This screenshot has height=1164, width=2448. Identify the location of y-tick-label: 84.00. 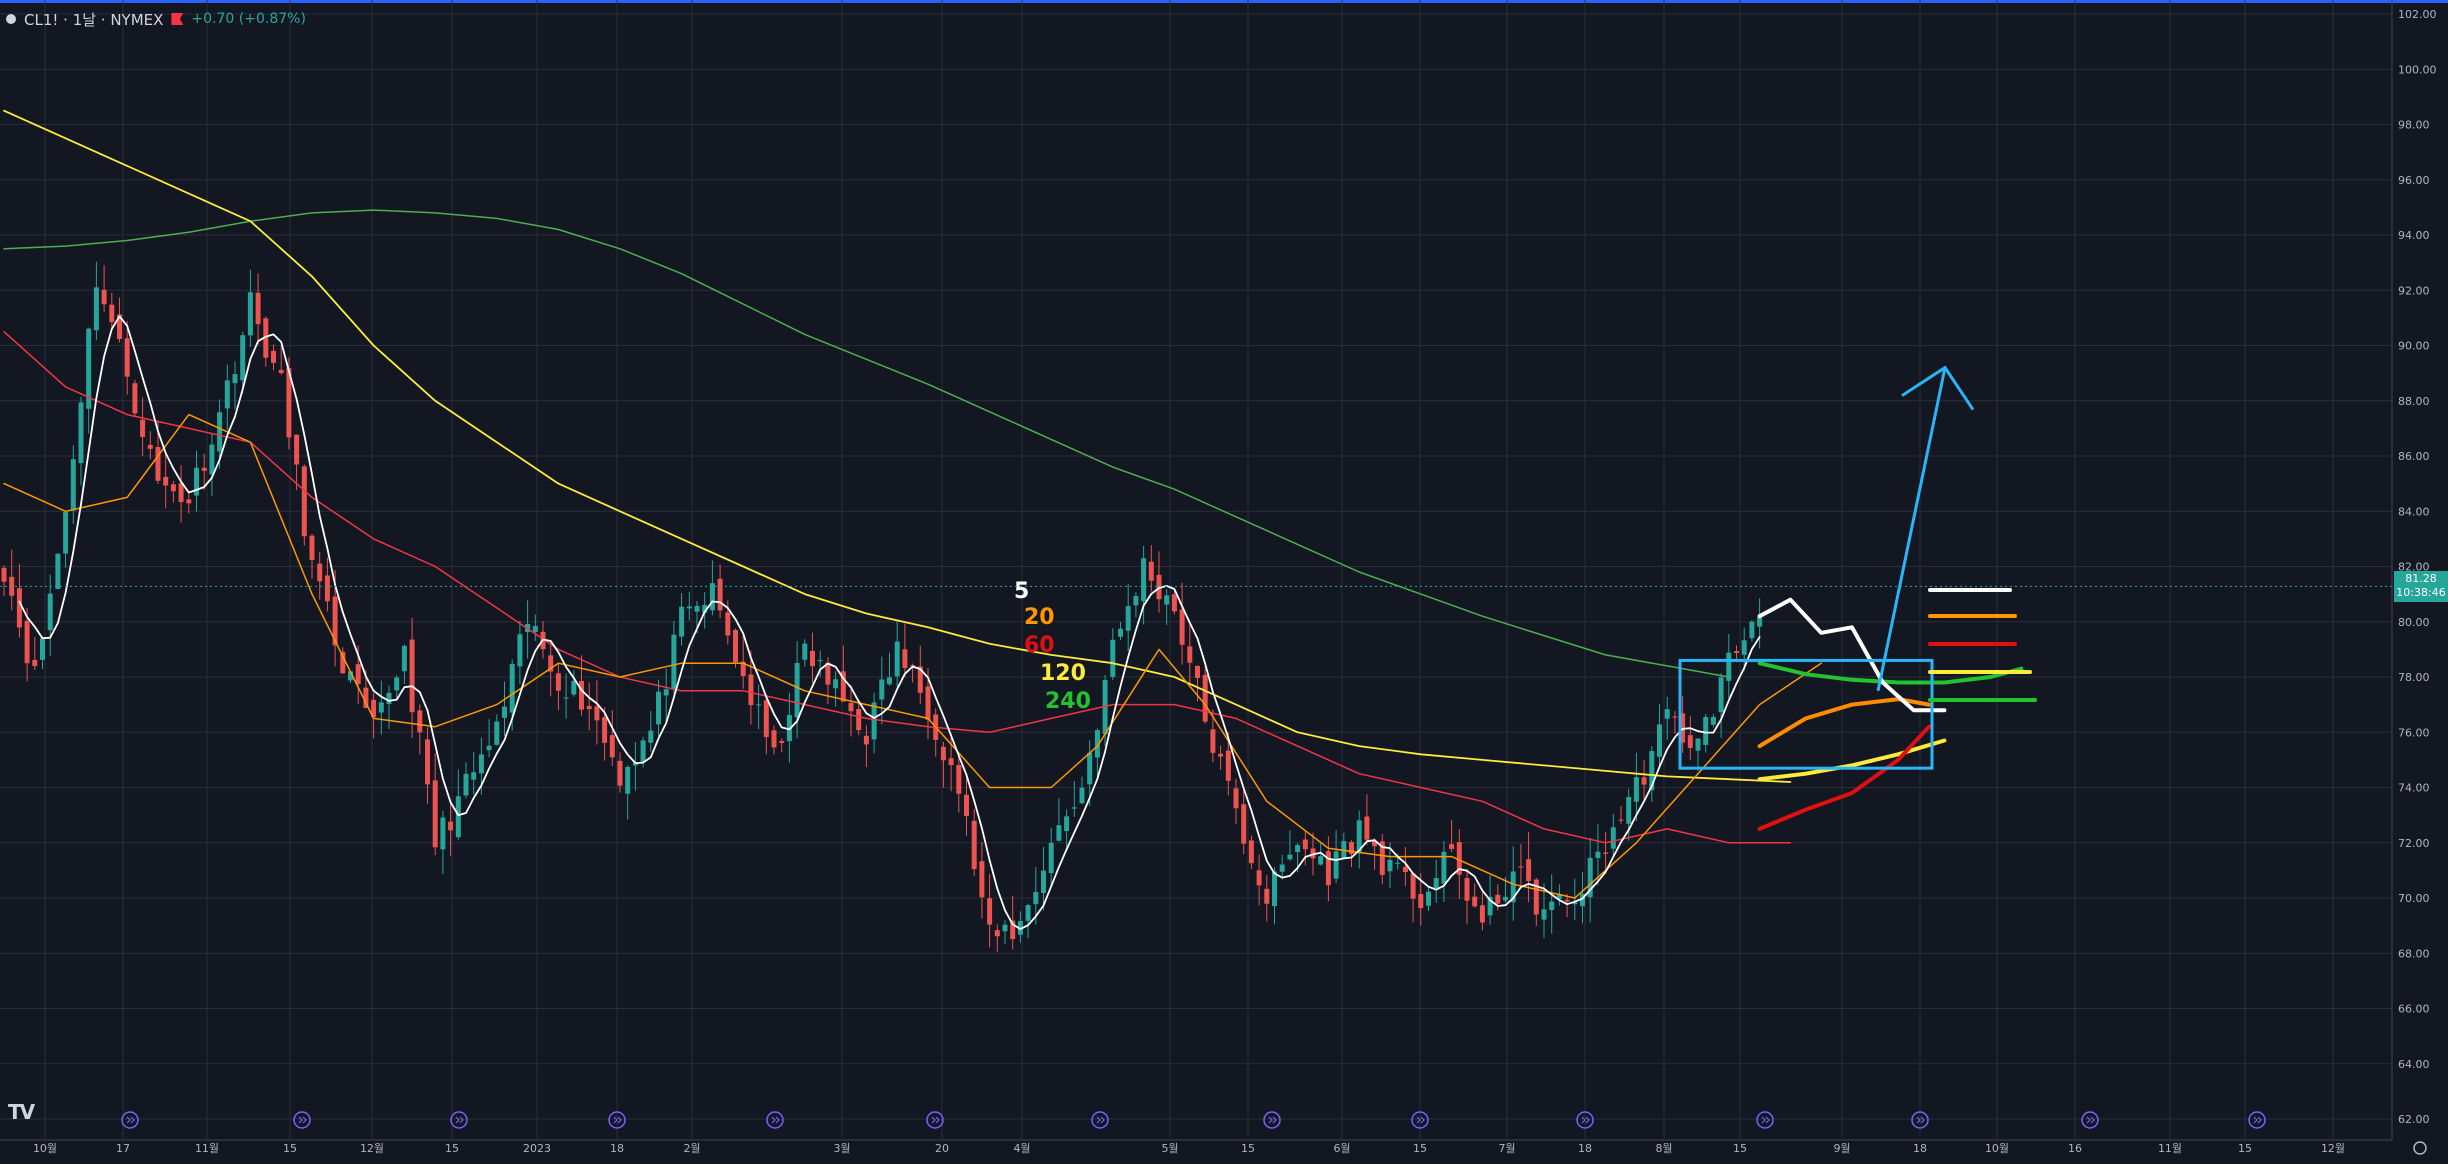
(2414, 511).